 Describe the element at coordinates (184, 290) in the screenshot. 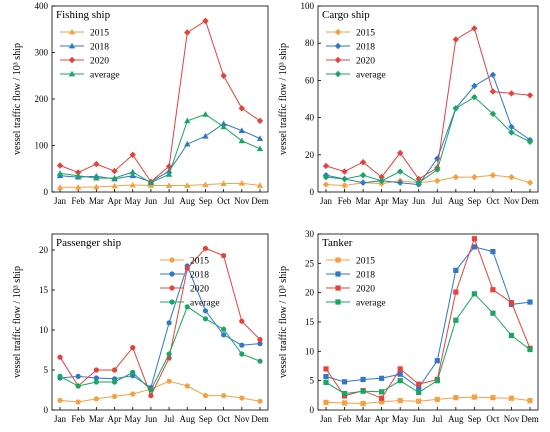

I see `legend-entry: 2020` at that location.